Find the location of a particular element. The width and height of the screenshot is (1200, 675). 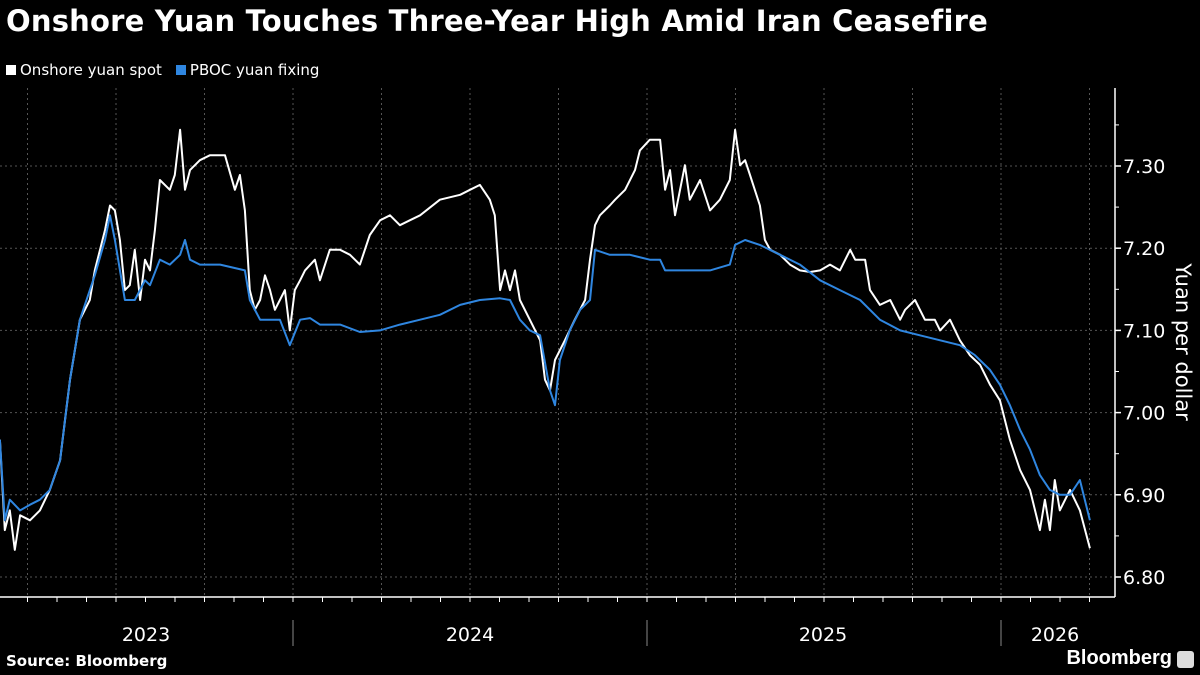

y-tick-label: 7.30 is located at coordinates (1144, 167).